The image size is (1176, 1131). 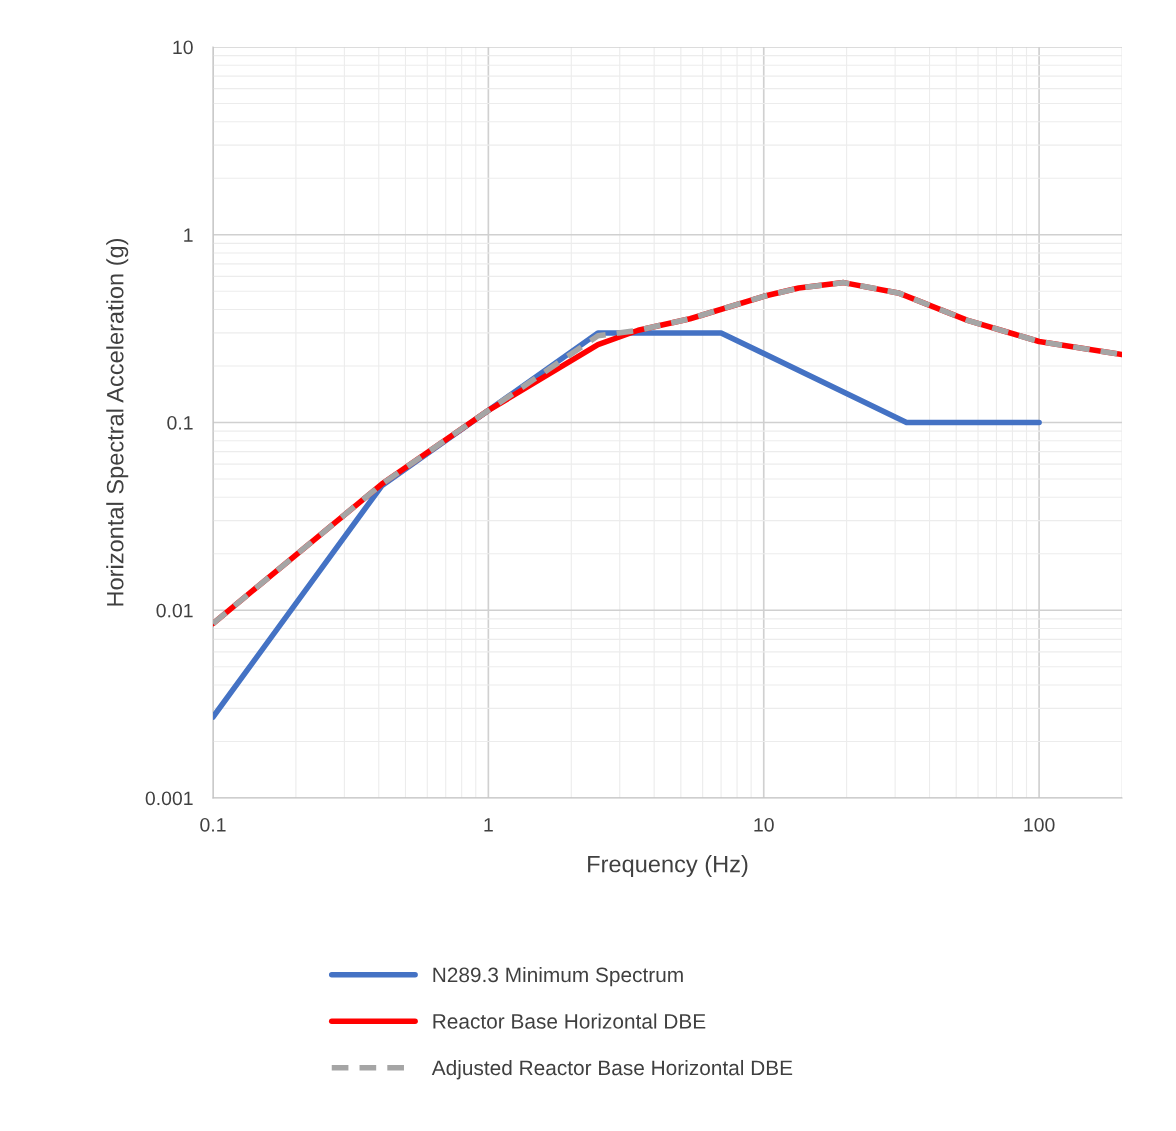 I want to click on y-axis-title: Horizontal Spectral Acceleration (g), so click(x=117, y=422).